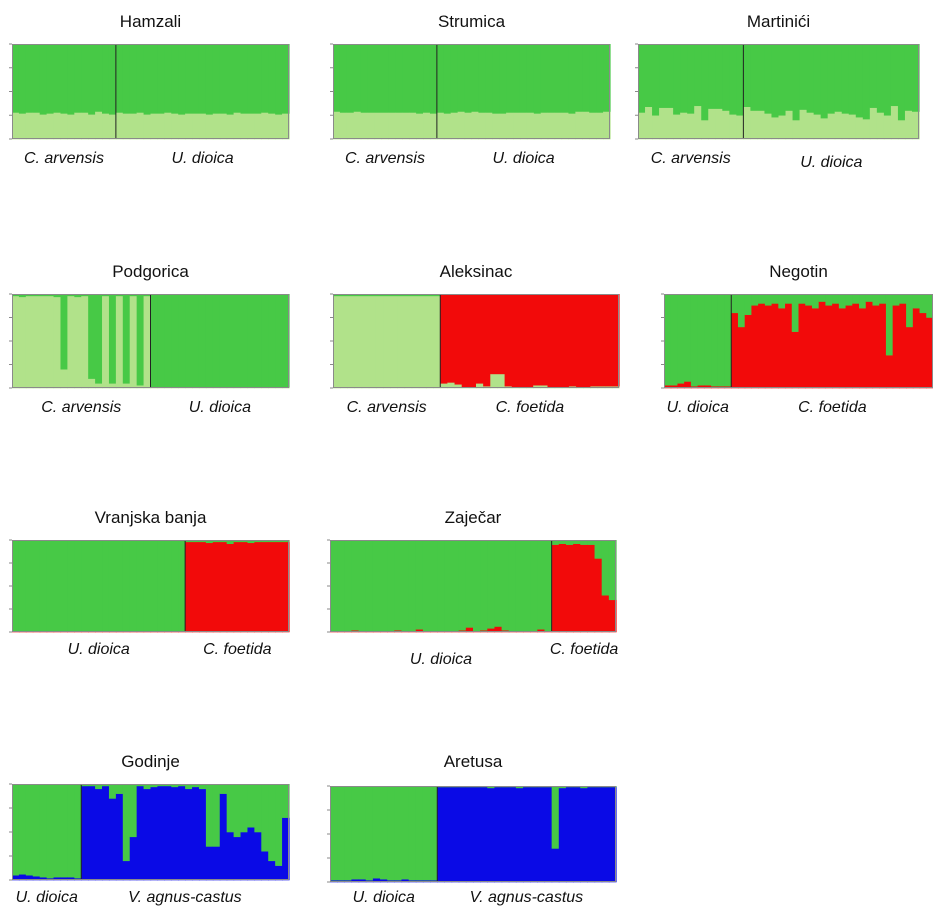 Image resolution: width=933 pixels, height=908 pixels. I want to click on bar-vranjska-banja-32-red, so click(230, 588).